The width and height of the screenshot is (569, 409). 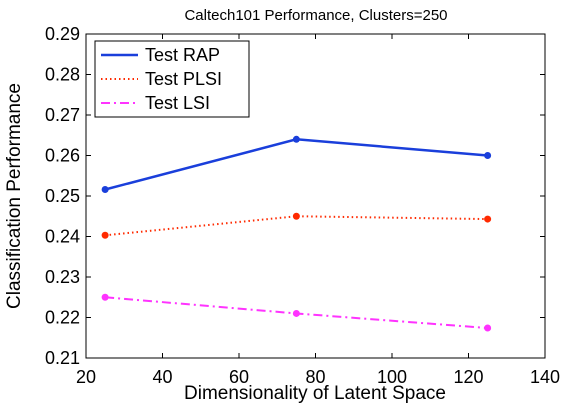 What do you see at coordinates (545, 377) in the screenshot?
I see `x-tick-label: 140` at bounding box center [545, 377].